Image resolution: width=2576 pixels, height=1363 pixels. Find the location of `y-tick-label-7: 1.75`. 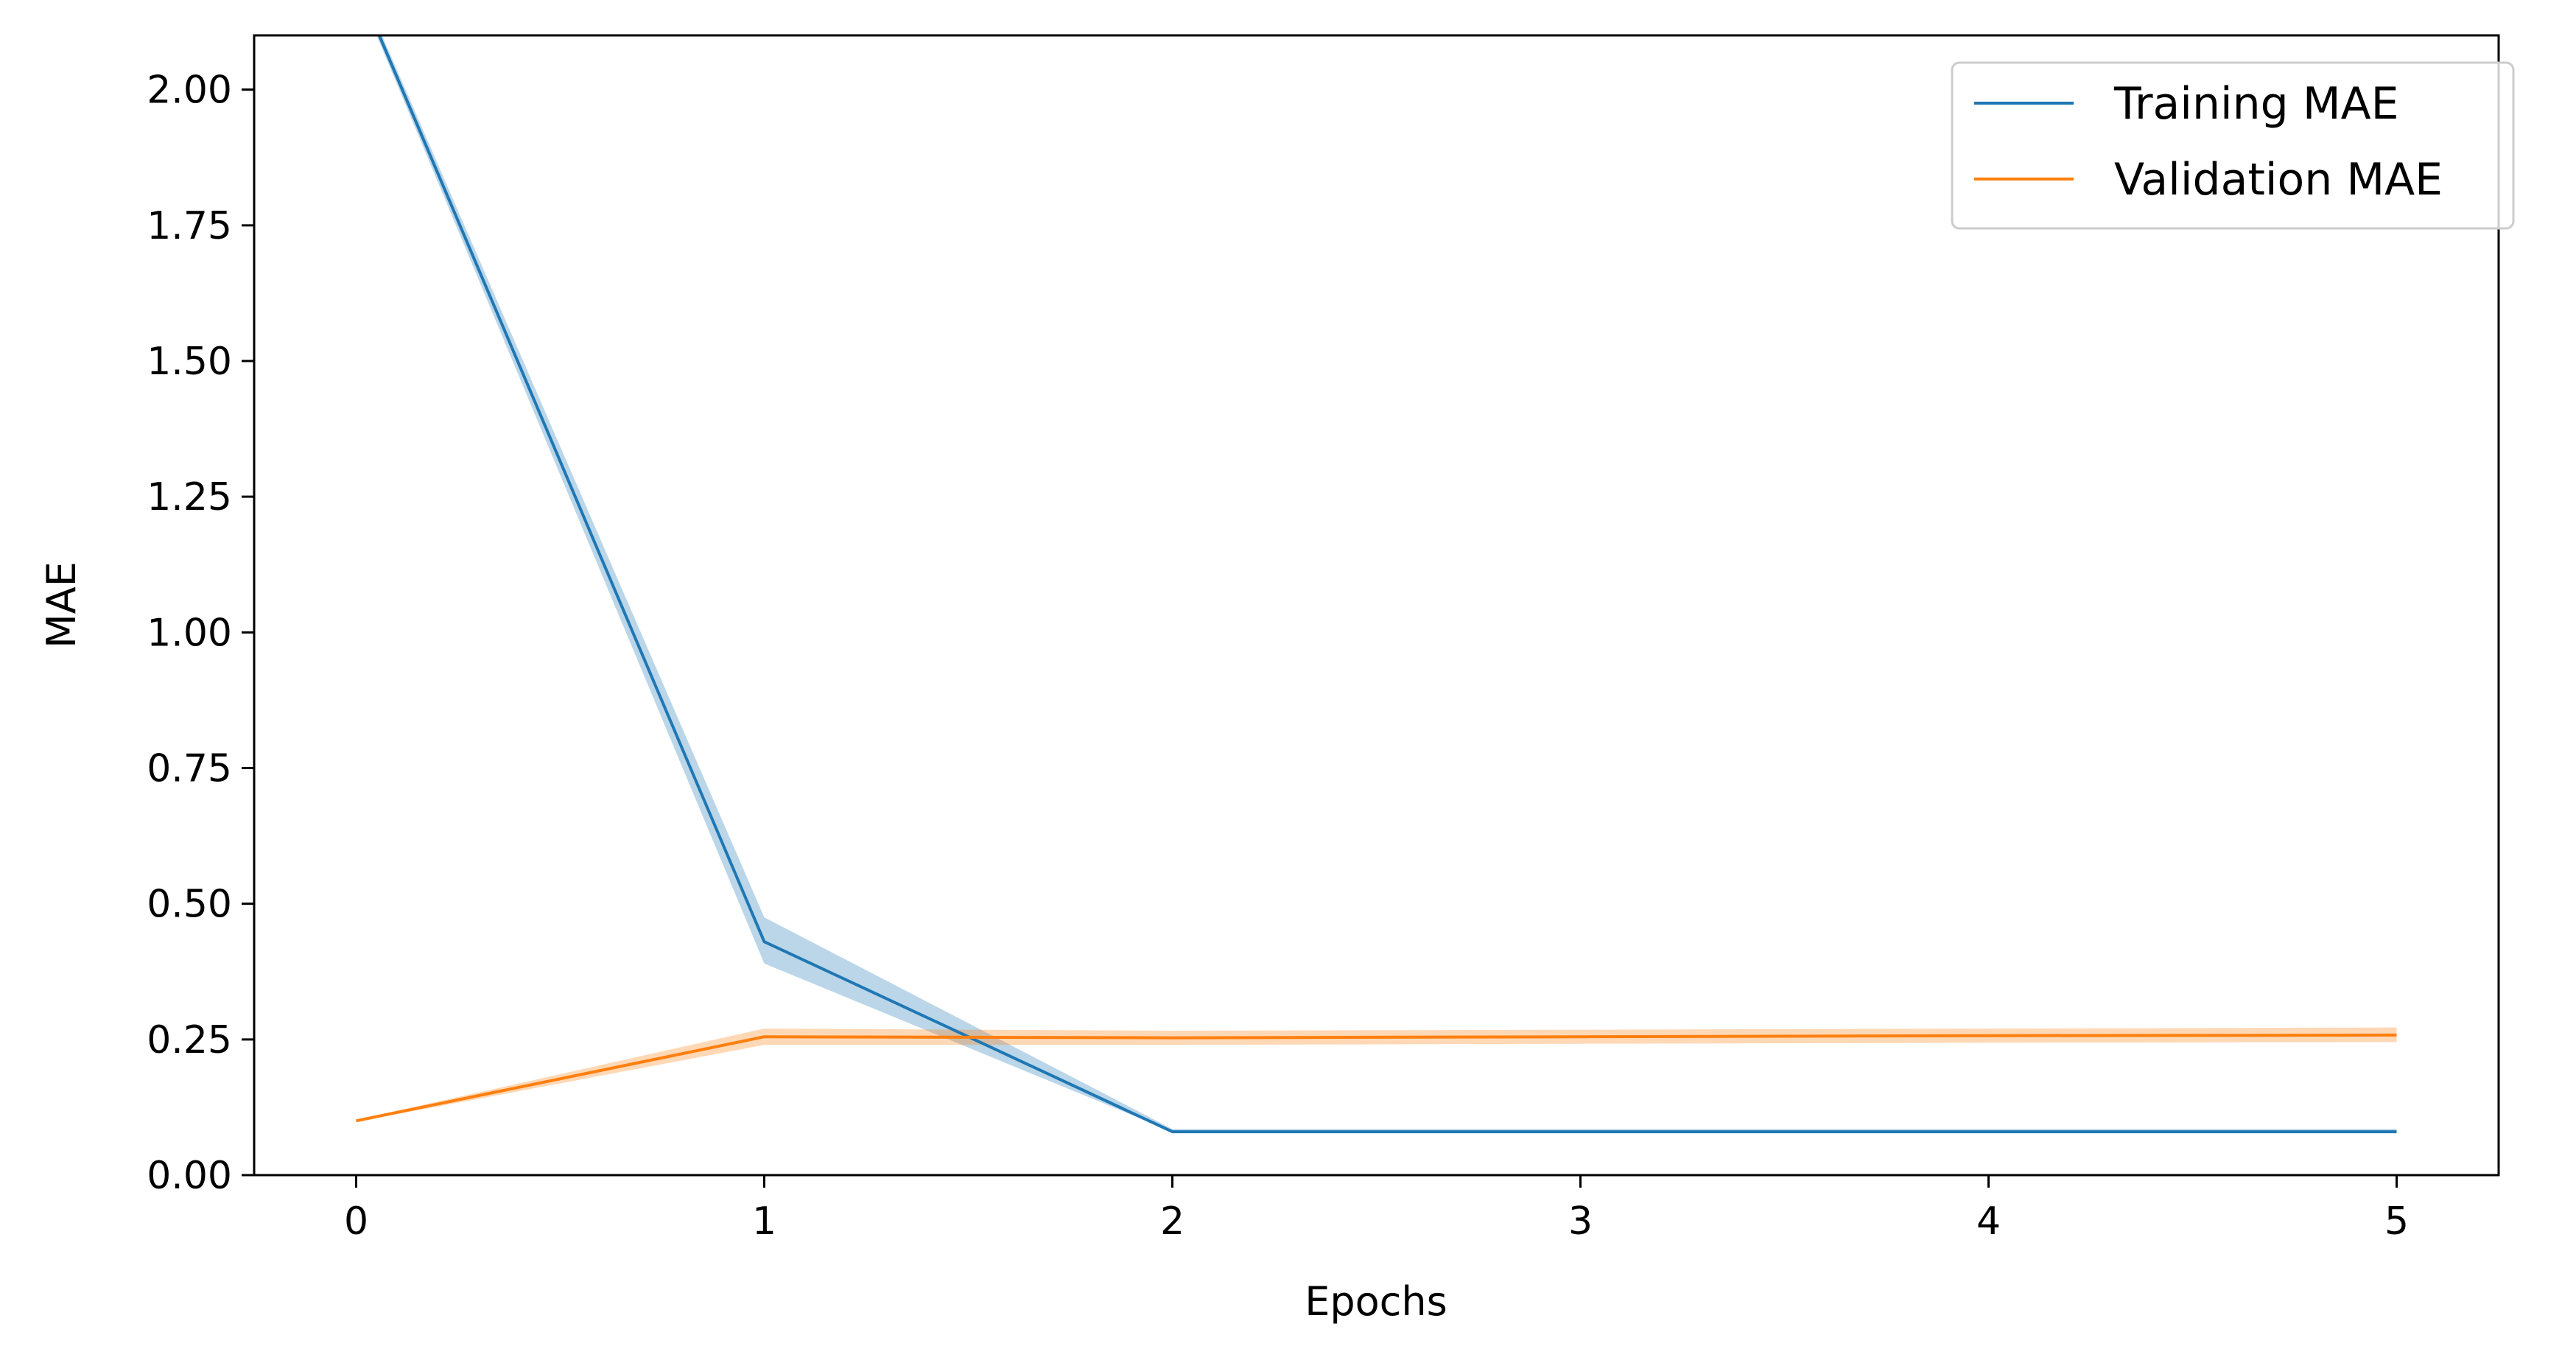

y-tick-label-7: 1.75 is located at coordinates (189, 226).